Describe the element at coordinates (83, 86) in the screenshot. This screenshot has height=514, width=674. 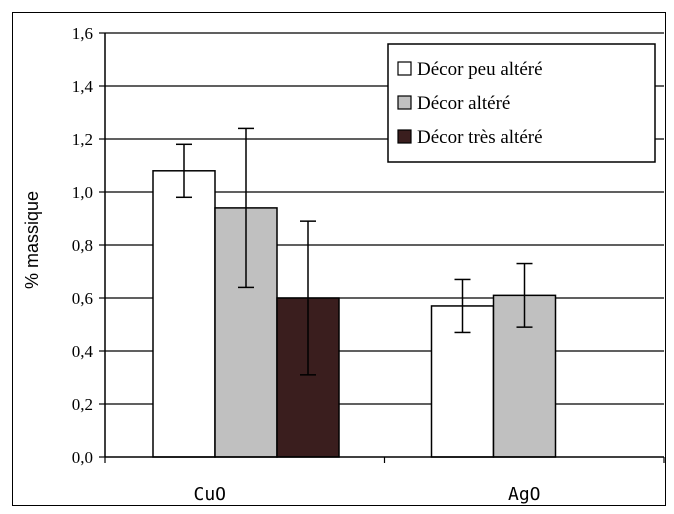
I see `y-tick-label: 1,4` at that location.